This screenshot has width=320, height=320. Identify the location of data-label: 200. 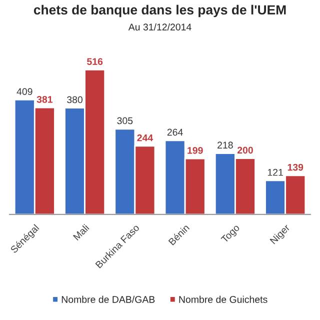
(245, 150).